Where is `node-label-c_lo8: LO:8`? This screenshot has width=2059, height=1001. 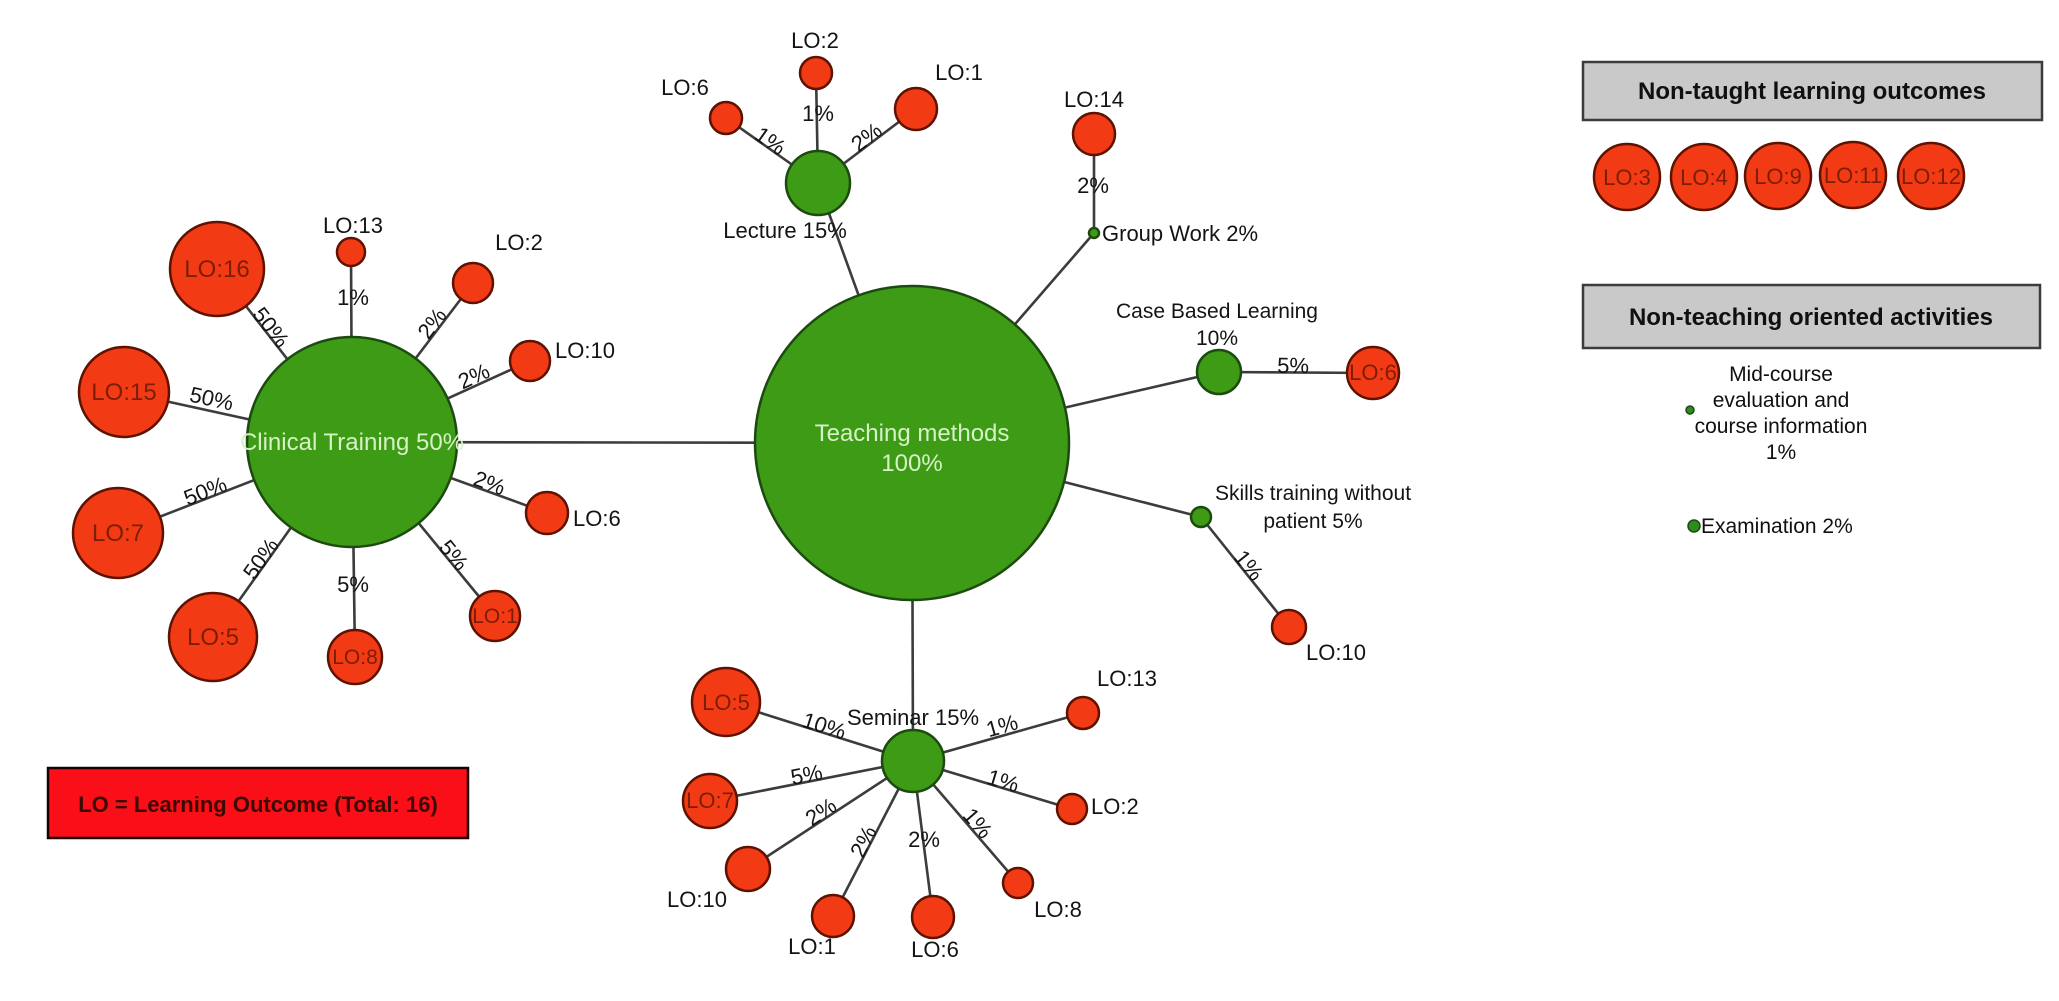 node-label-c_lo8: LO:8 is located at coordinates (355, 657).